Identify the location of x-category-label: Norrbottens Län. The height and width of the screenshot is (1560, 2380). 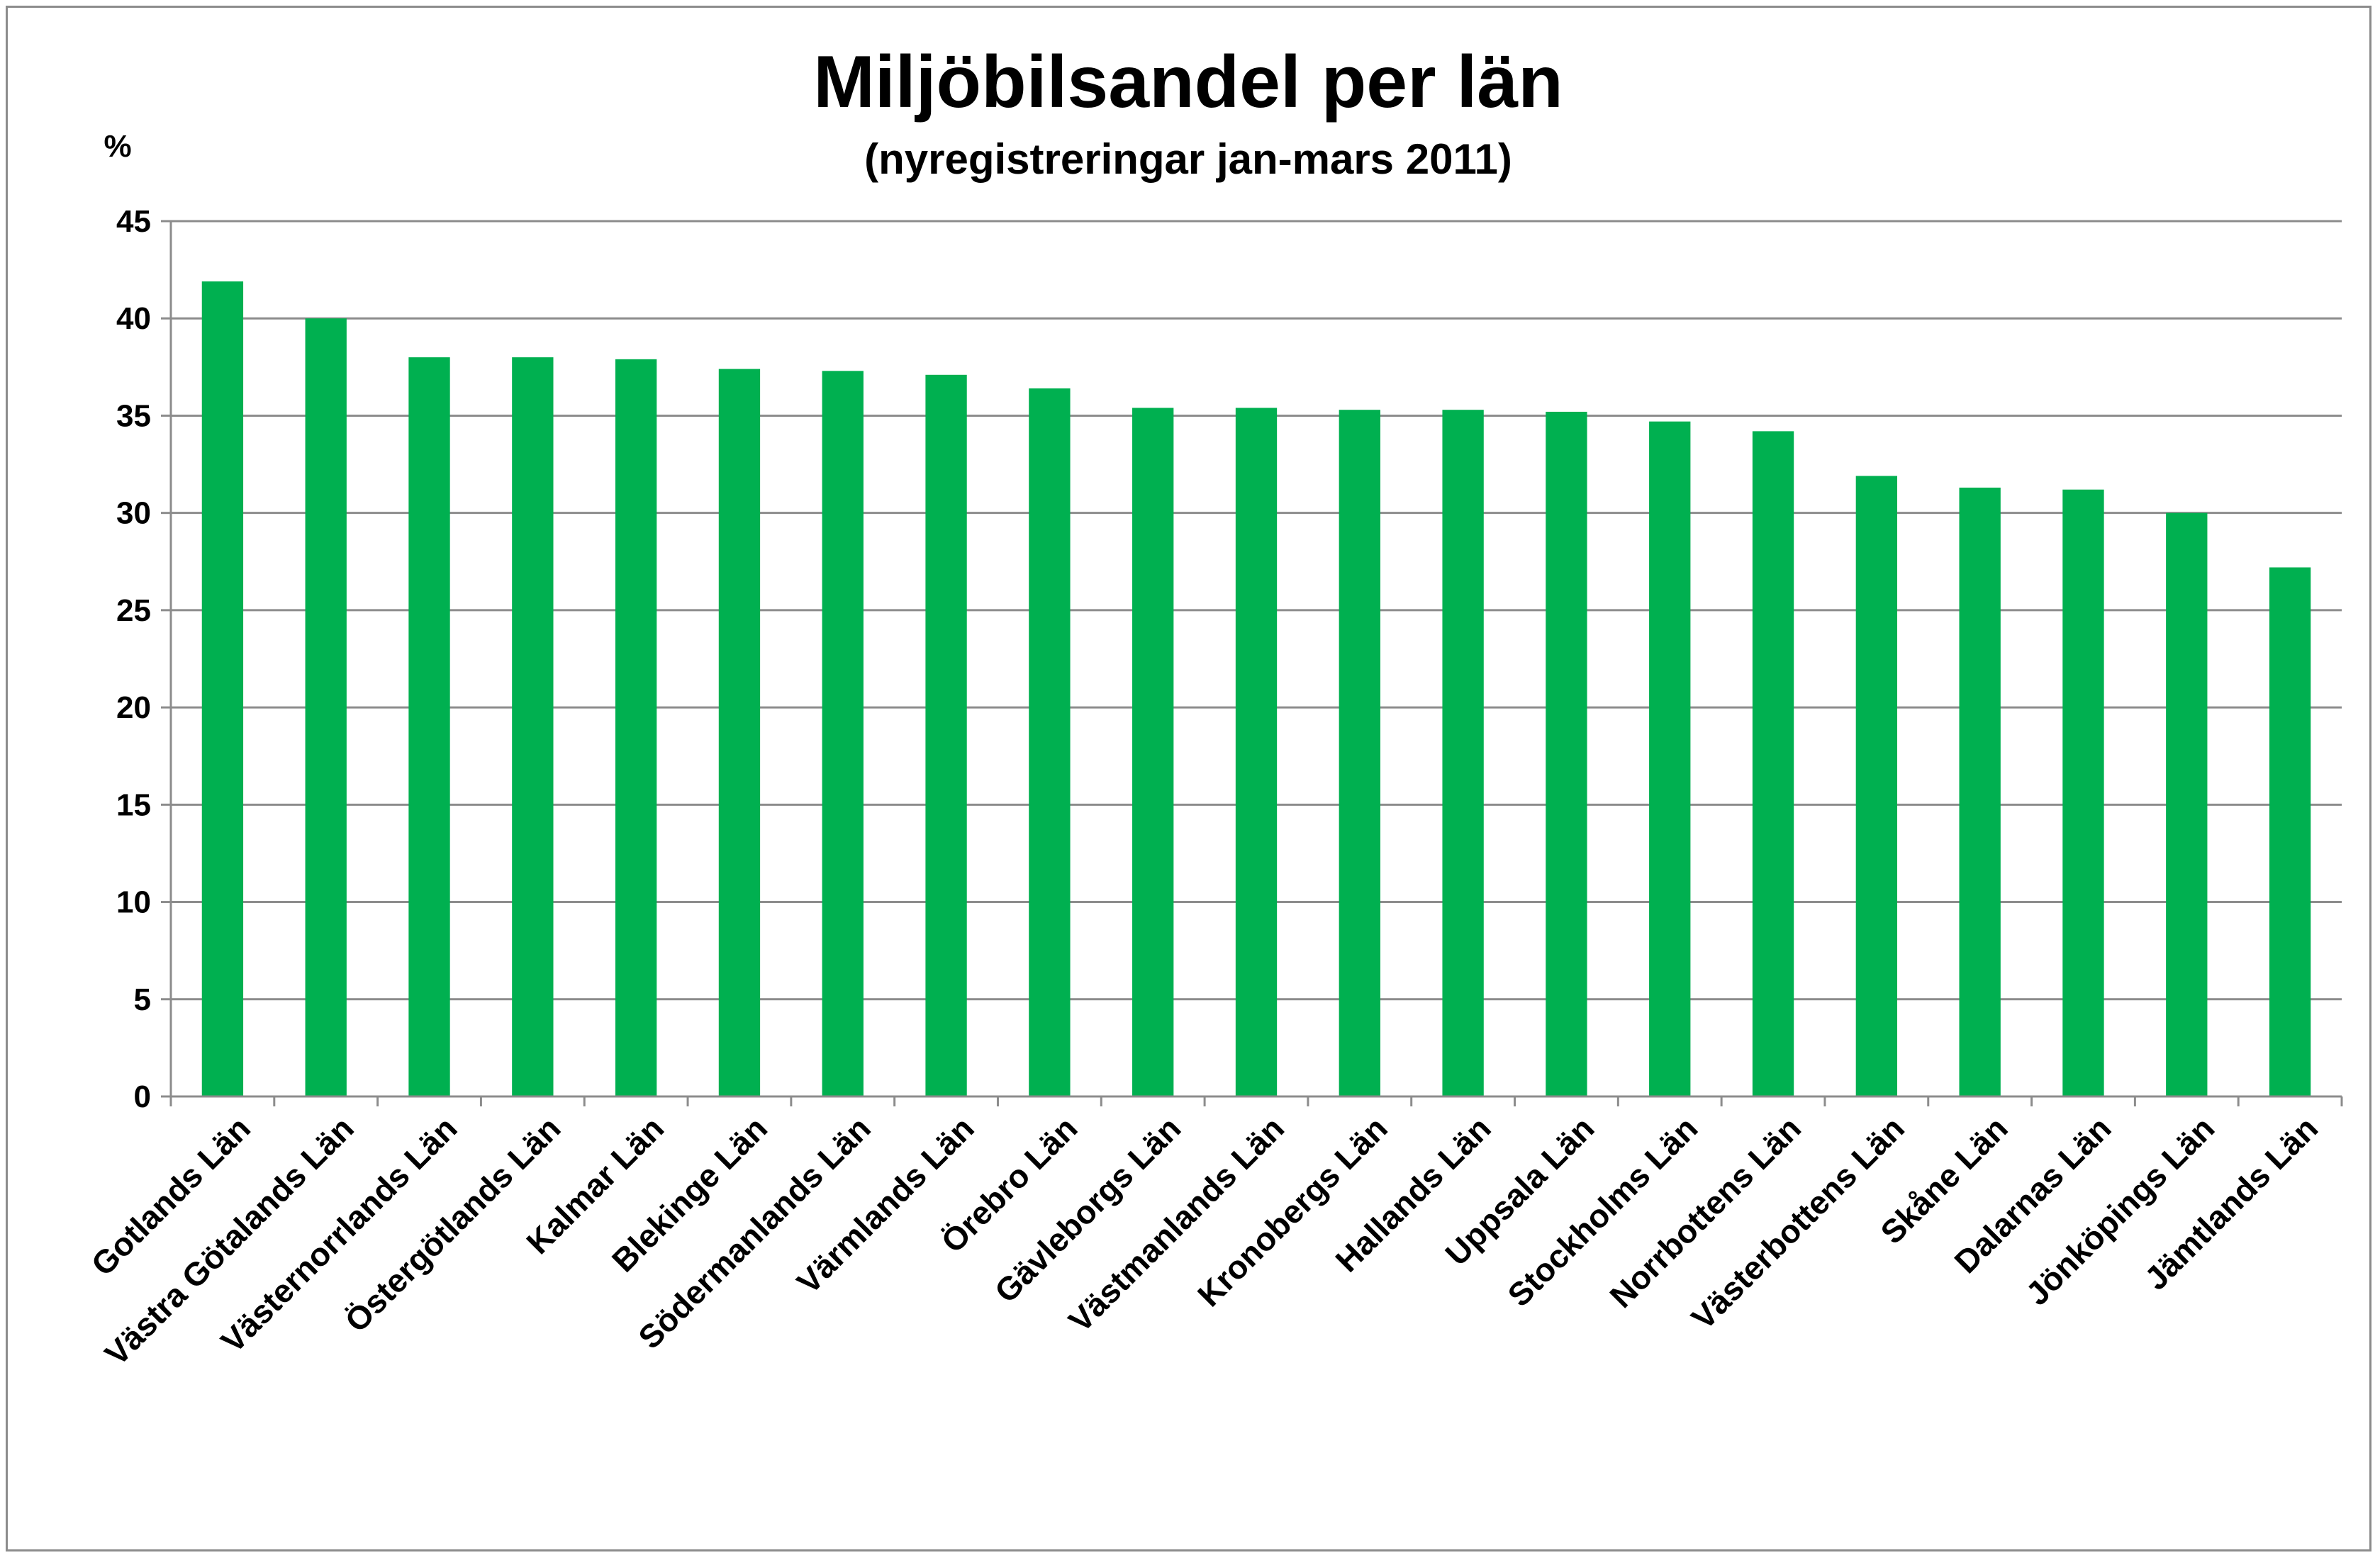
(1705, 1212).